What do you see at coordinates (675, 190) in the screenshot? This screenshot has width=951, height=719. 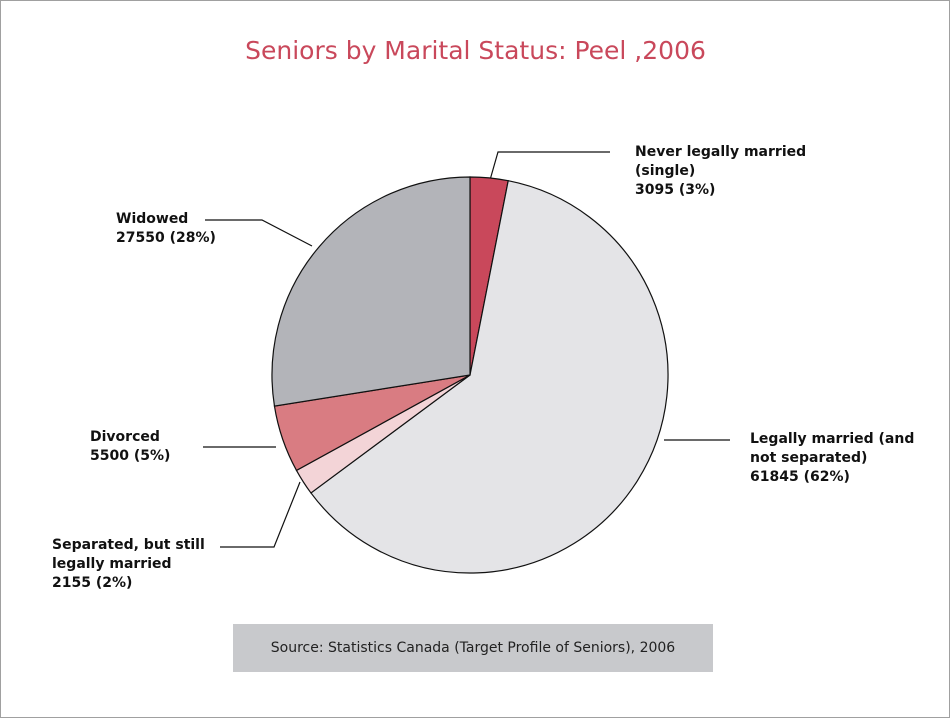 I see `value-label: 3095 (3%)` at bounding box center [675, 190].